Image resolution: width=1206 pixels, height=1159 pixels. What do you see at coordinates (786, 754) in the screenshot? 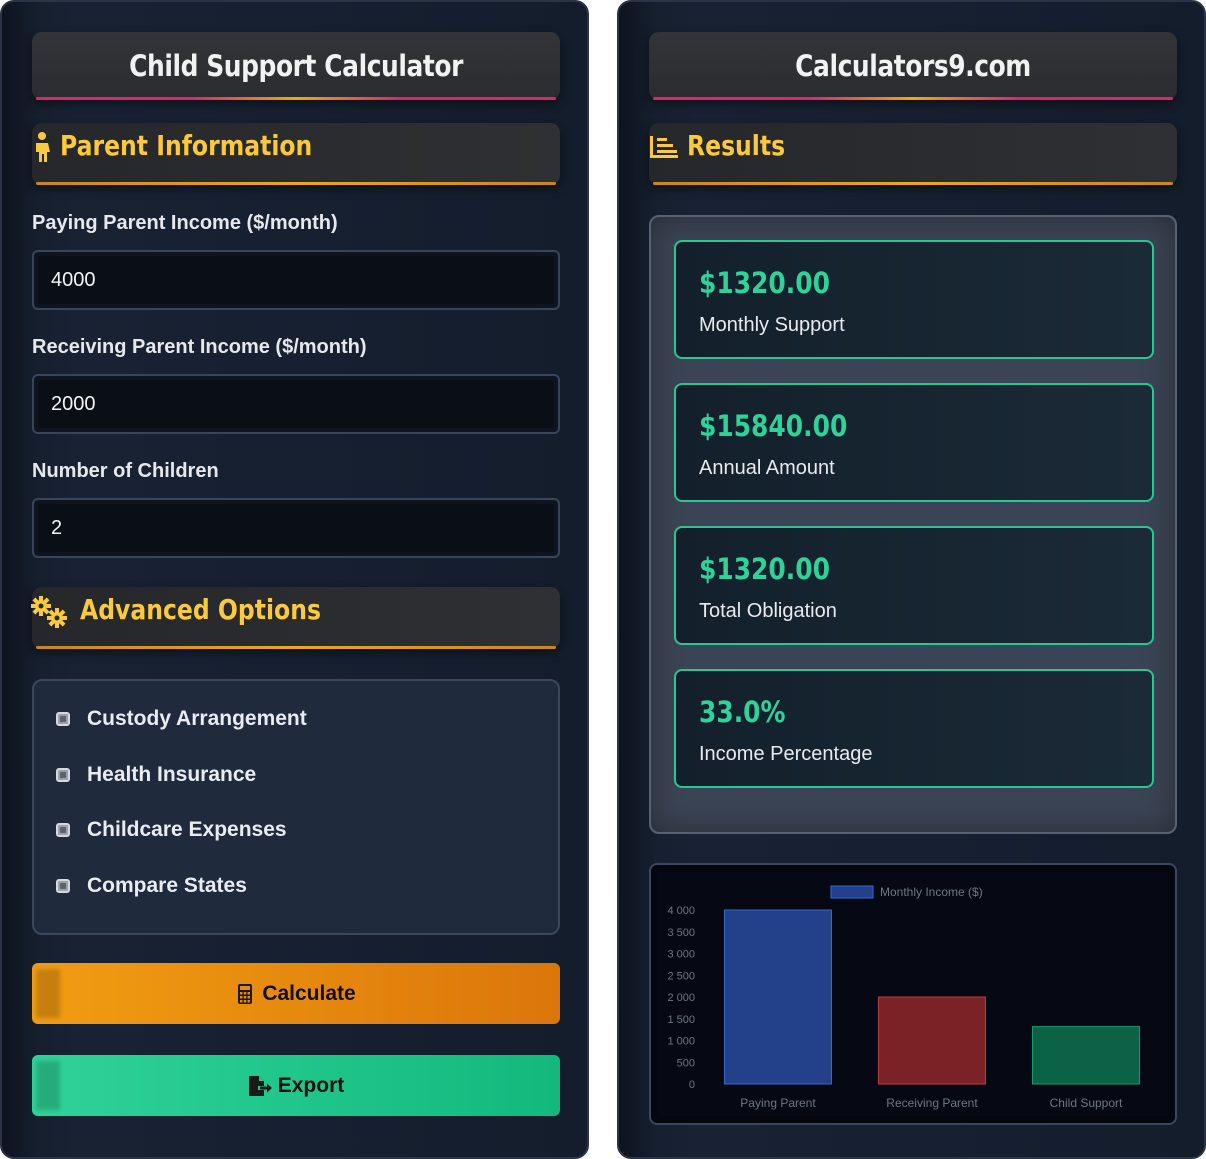
I see `result-label: Income Percentage` at bounding box center [786, 754].